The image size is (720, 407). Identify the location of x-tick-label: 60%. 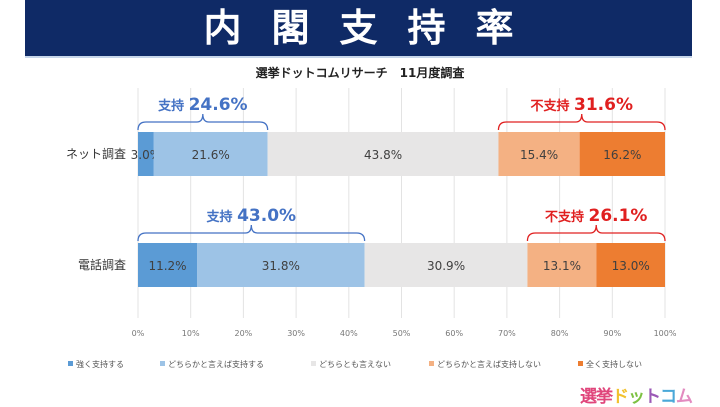
(454, 333).